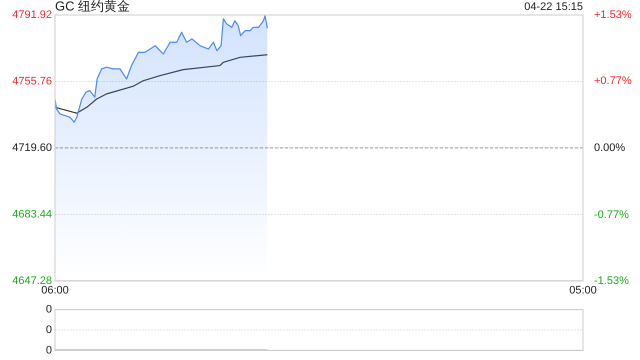  Describe the element at coordinates (612, 214) in the screenshot. I see `y2-tick-label: -0.77%` at that location.